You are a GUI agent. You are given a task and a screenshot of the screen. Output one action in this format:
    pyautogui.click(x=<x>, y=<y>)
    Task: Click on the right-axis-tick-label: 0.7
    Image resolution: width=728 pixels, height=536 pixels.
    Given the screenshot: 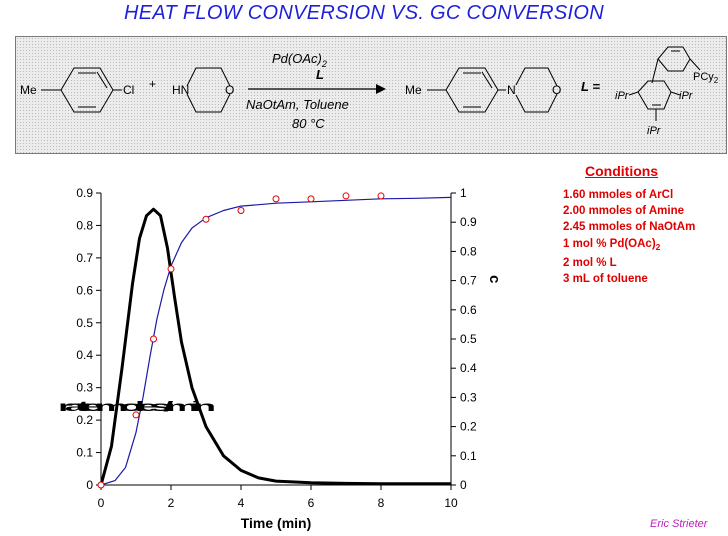 What is the action you would take?
    pyautogui.click(x=468, y=281)
    